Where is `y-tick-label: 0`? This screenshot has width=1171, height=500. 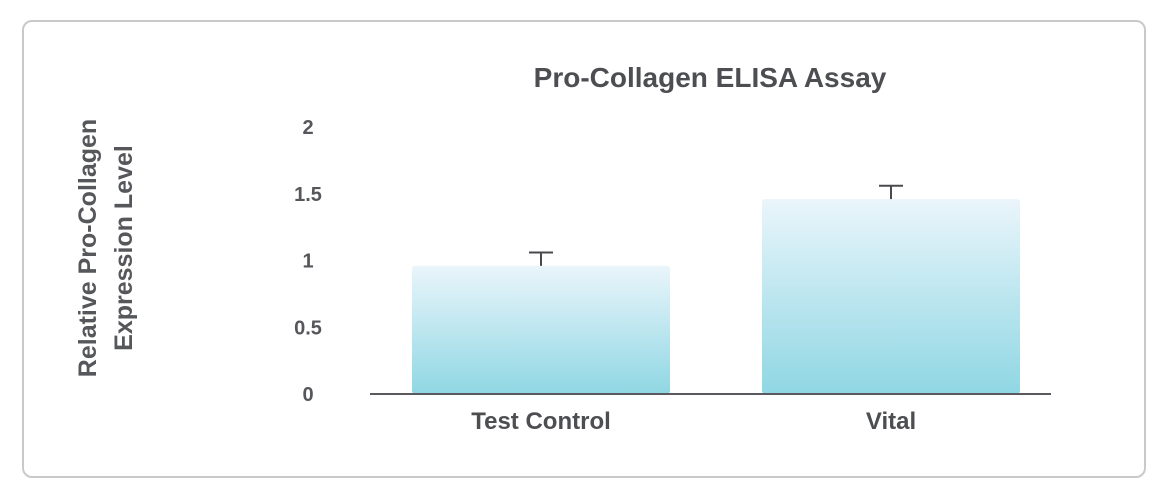
y-tick-label: 0 is located at coordinates (307, 395).